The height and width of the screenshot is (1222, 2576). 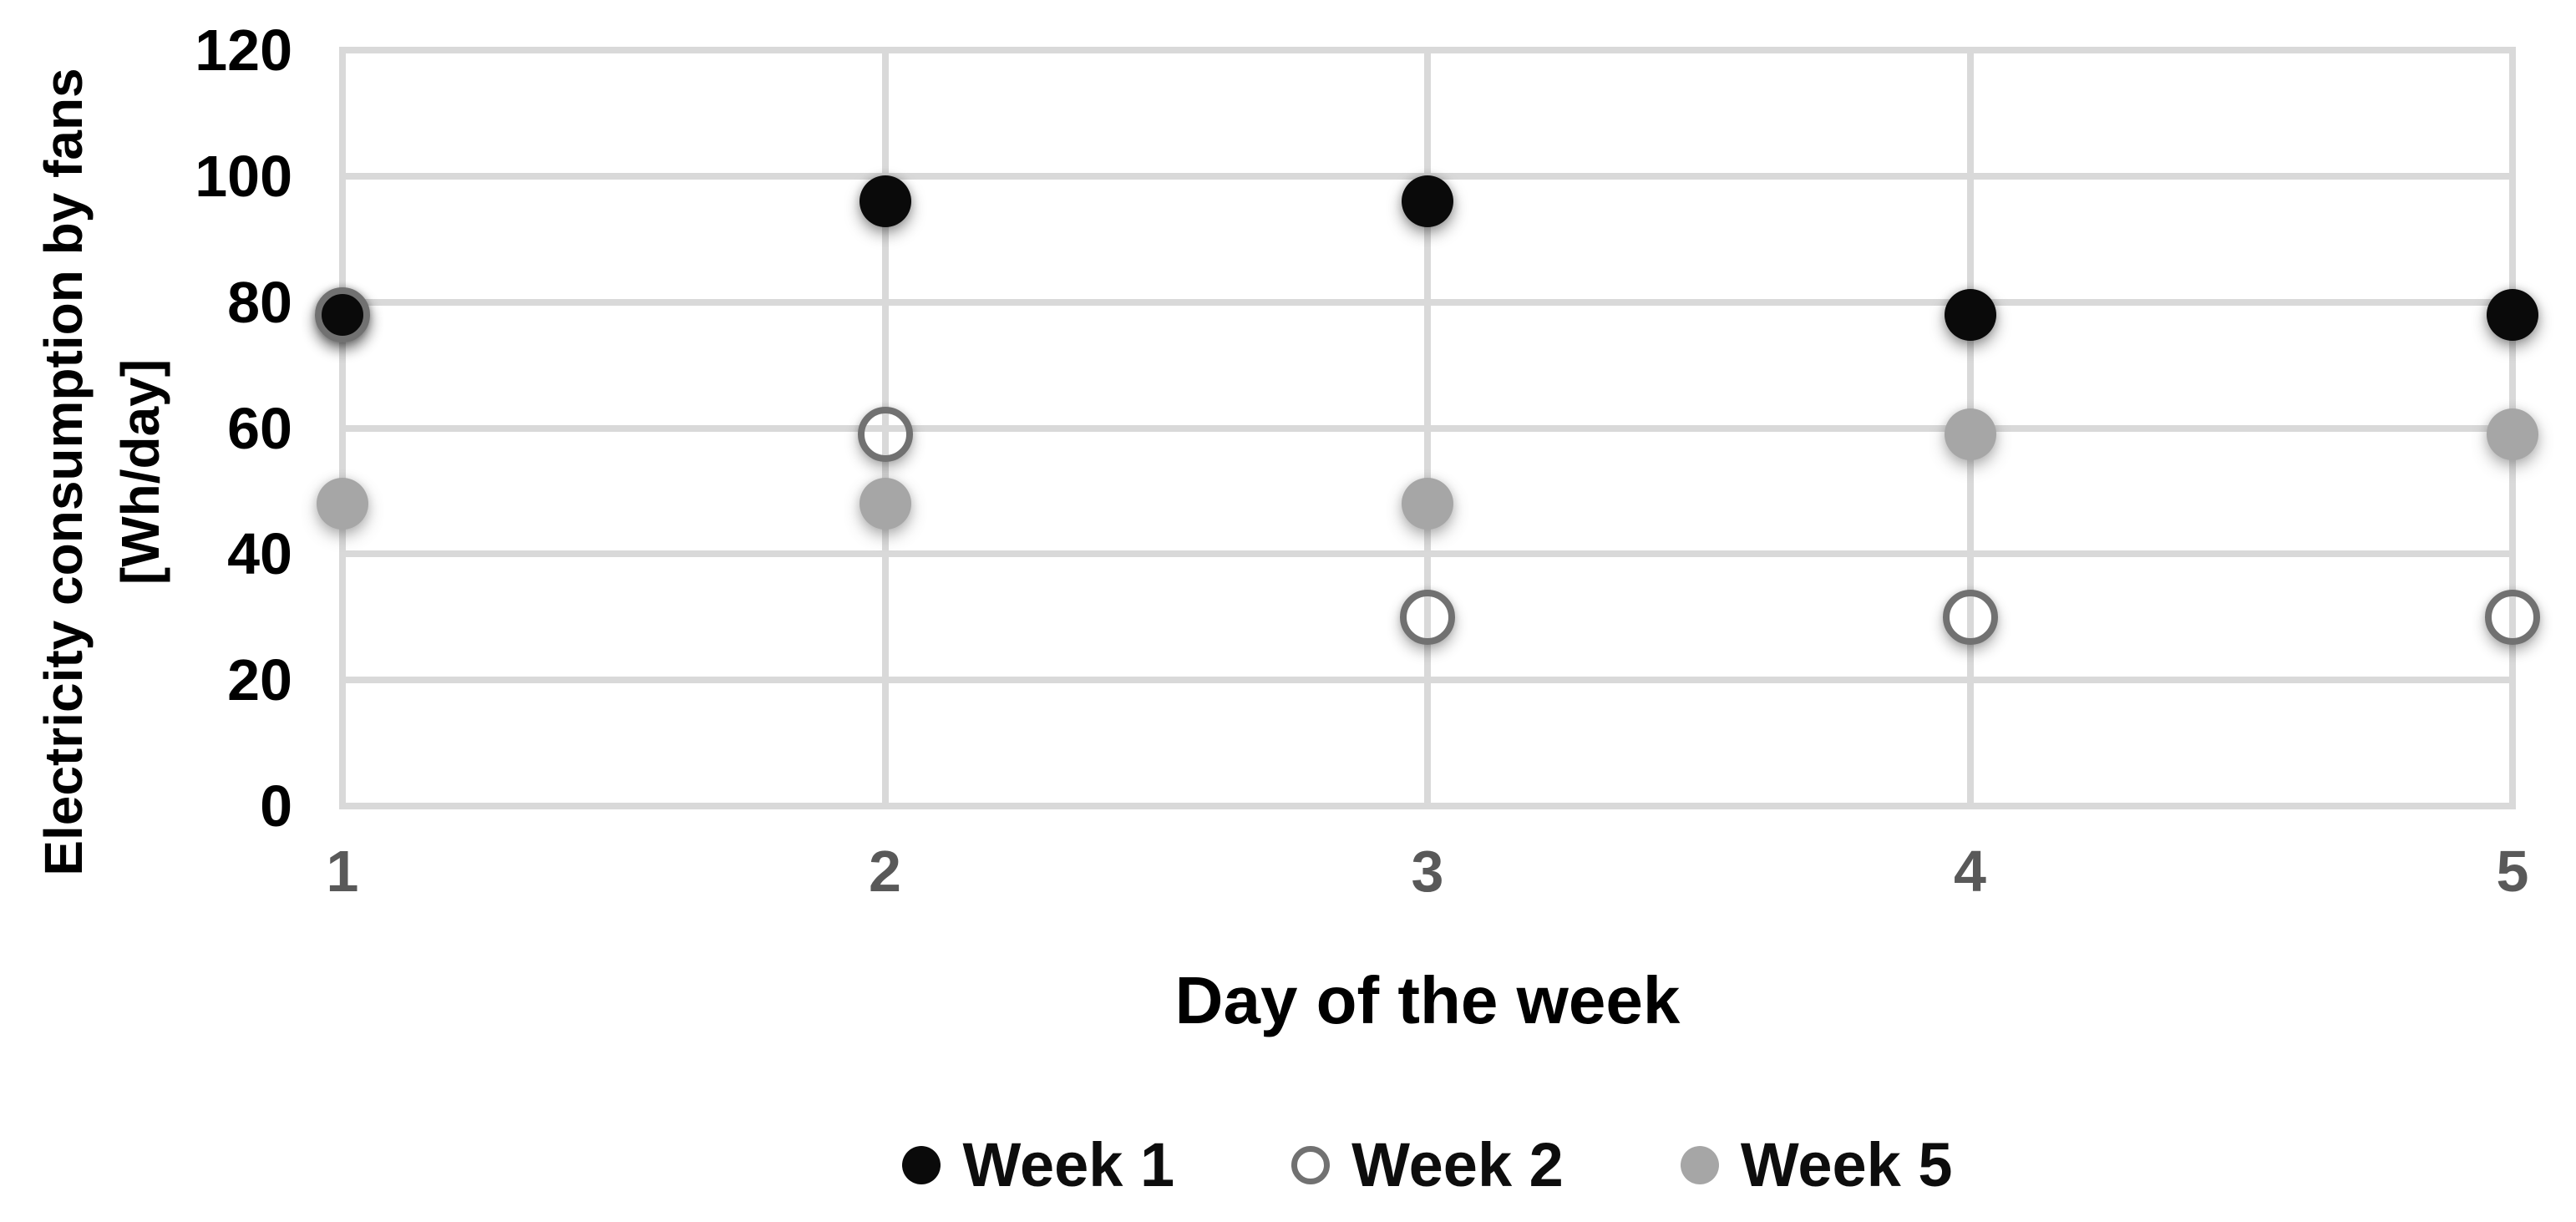 What do you see at coordinates (1068, 1164) in the screenshot?
I see `legend-label: Week 1` at bounding box center [1068, 1164].